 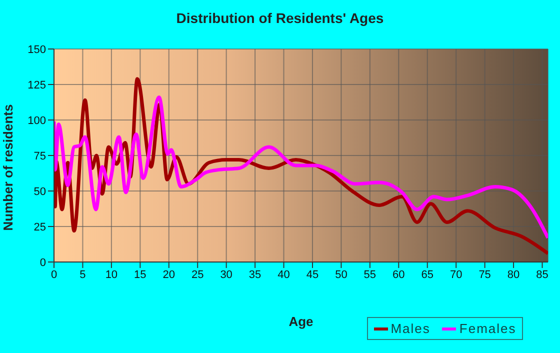 I want to click on x-tick-label: 75, so click(x=484, y=274).